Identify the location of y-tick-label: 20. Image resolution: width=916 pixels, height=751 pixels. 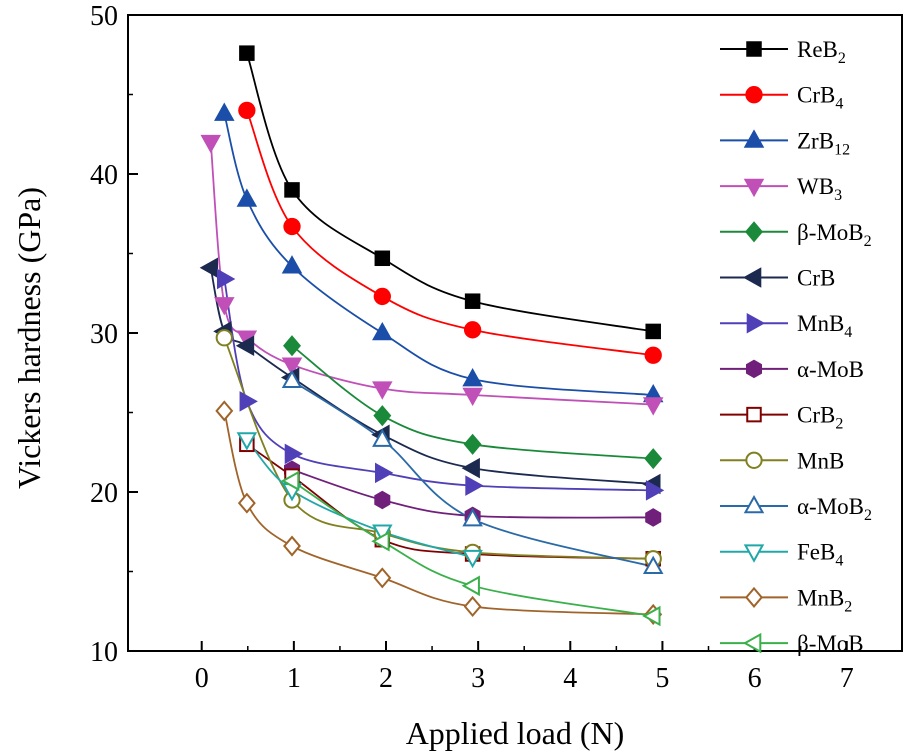
(104, 493).